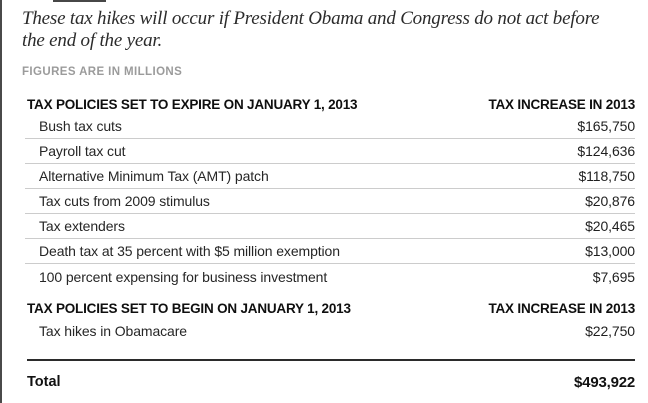 Image resolution: width=648 pixels, height=403 pixels. Describe the element at coordinates (331, 382) in the screenshot. I see `total-row: Total $493,922` at that location.